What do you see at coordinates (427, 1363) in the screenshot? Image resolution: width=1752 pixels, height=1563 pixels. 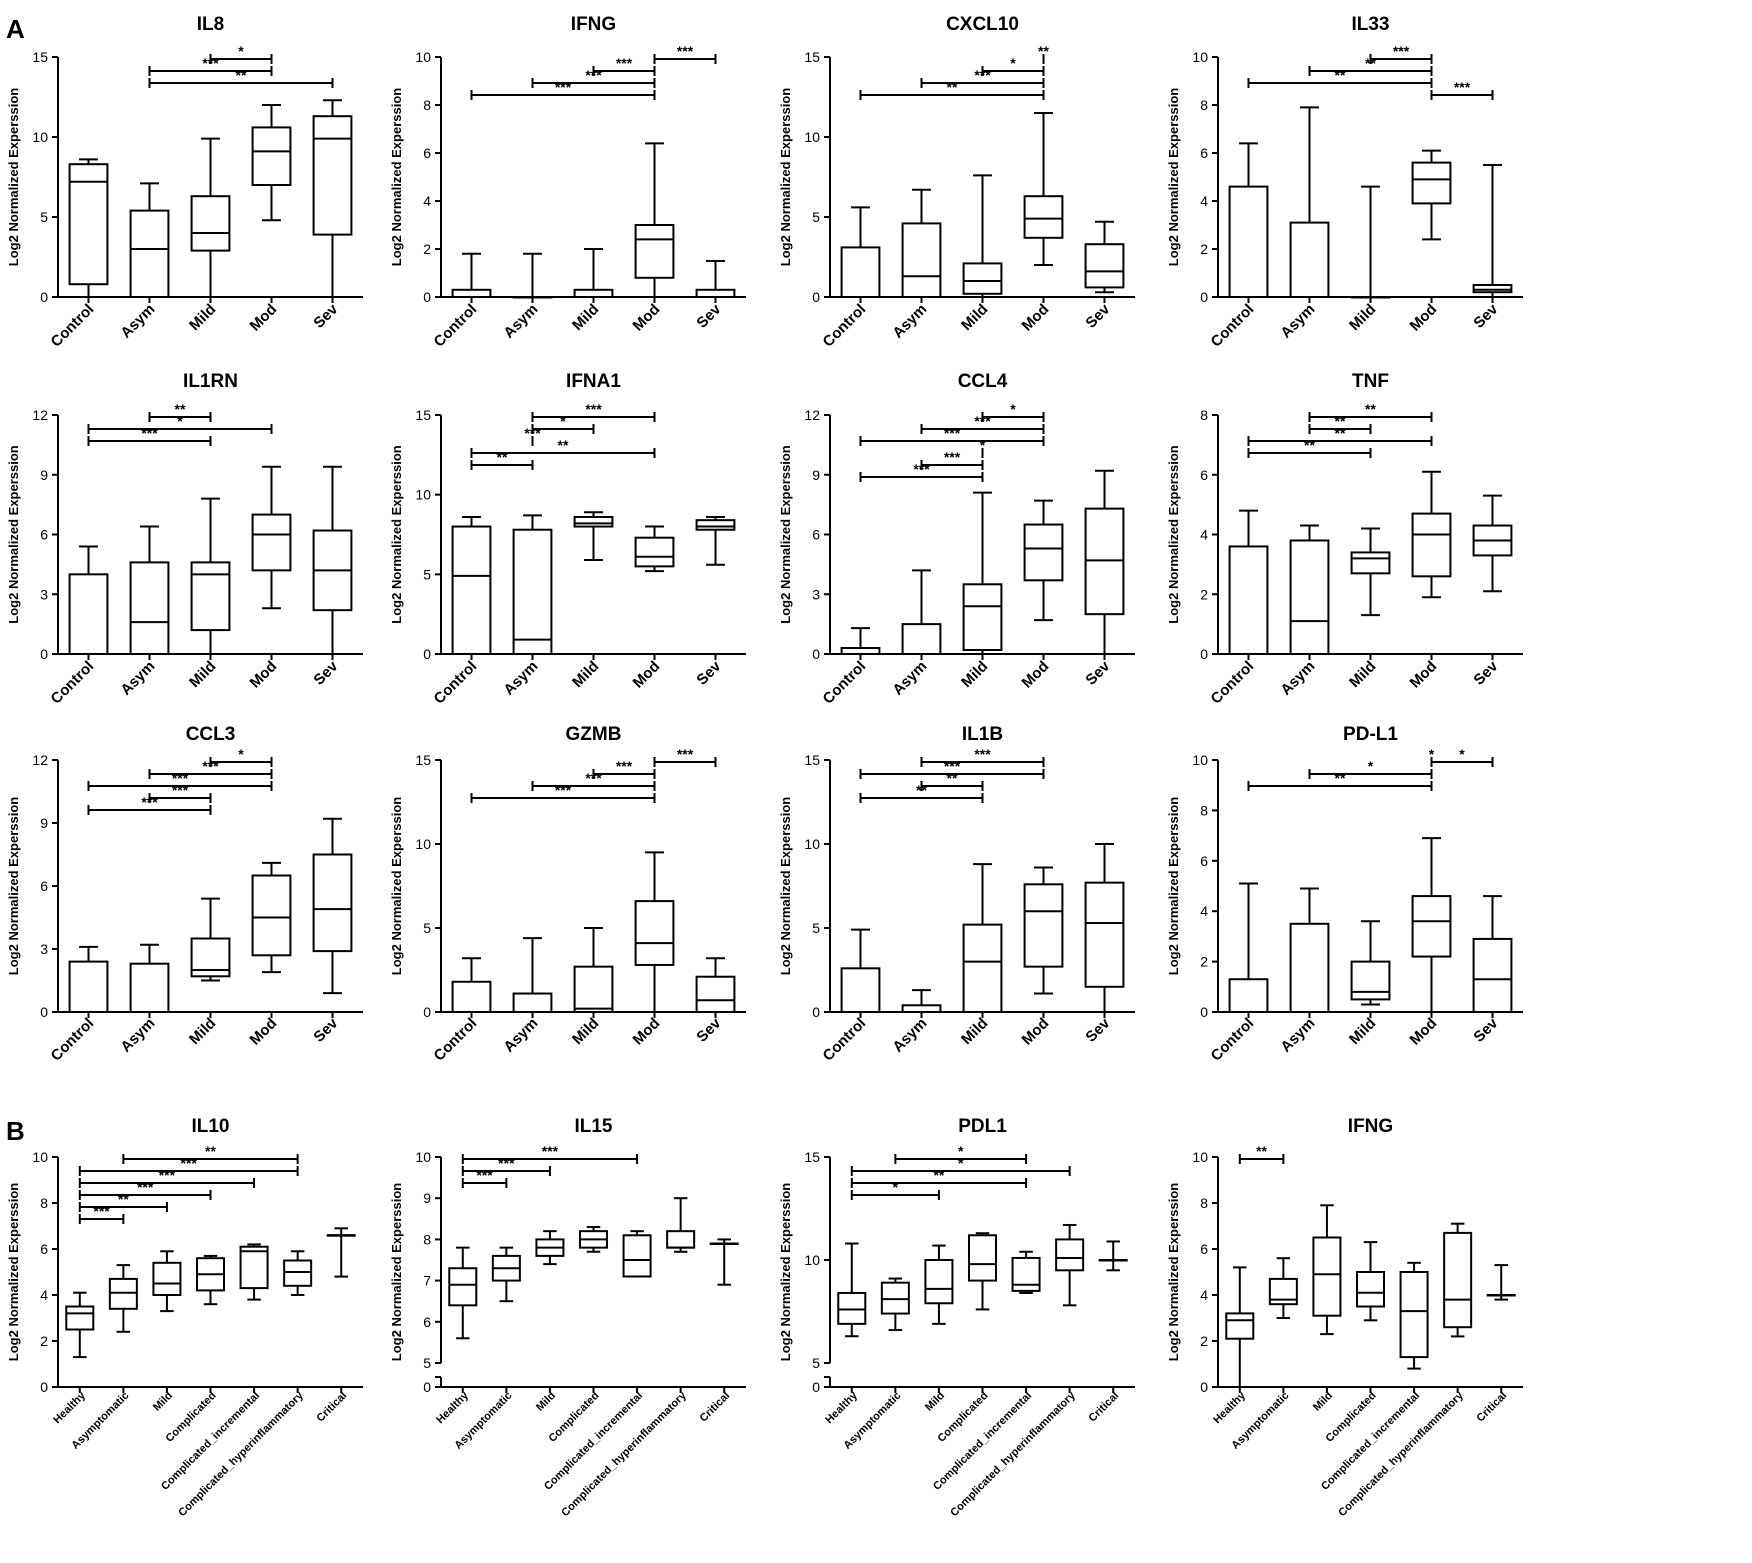 I see `y-tick-label: 5` at bounding box center [427, 1363].